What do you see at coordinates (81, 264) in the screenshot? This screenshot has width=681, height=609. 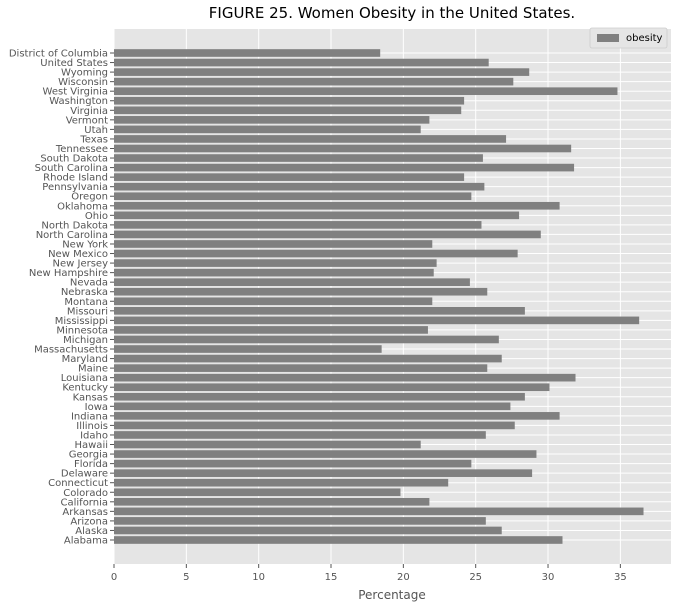 I see `y-tick-label: New Jersey` at bounding box center [81, 264].